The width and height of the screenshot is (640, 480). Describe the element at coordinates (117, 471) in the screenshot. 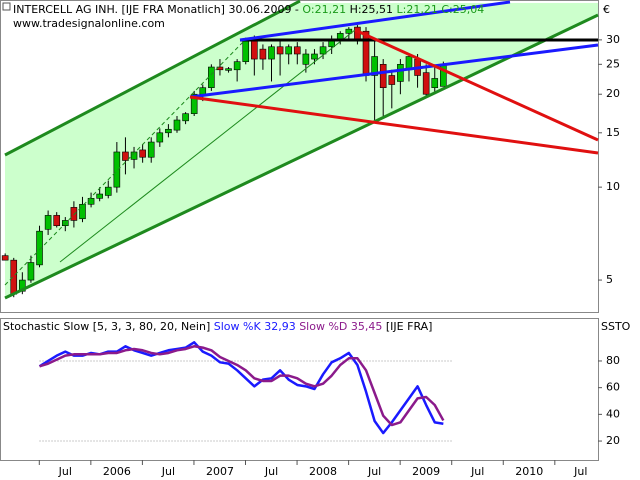

I see `x-tick-label: 2006` at that location.